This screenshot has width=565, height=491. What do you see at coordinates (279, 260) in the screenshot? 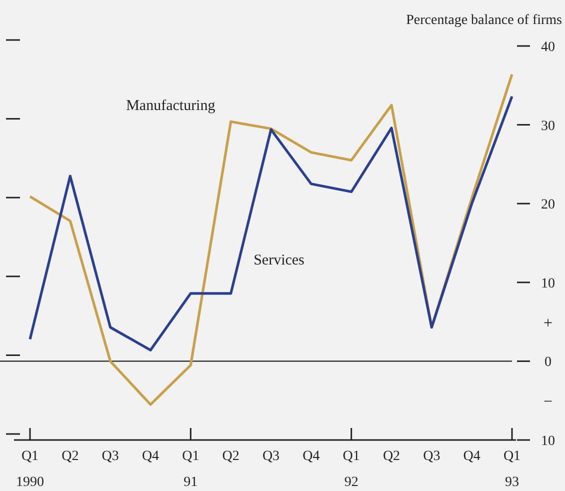
I see `series-label: Services` at bounding box center [279, 260].